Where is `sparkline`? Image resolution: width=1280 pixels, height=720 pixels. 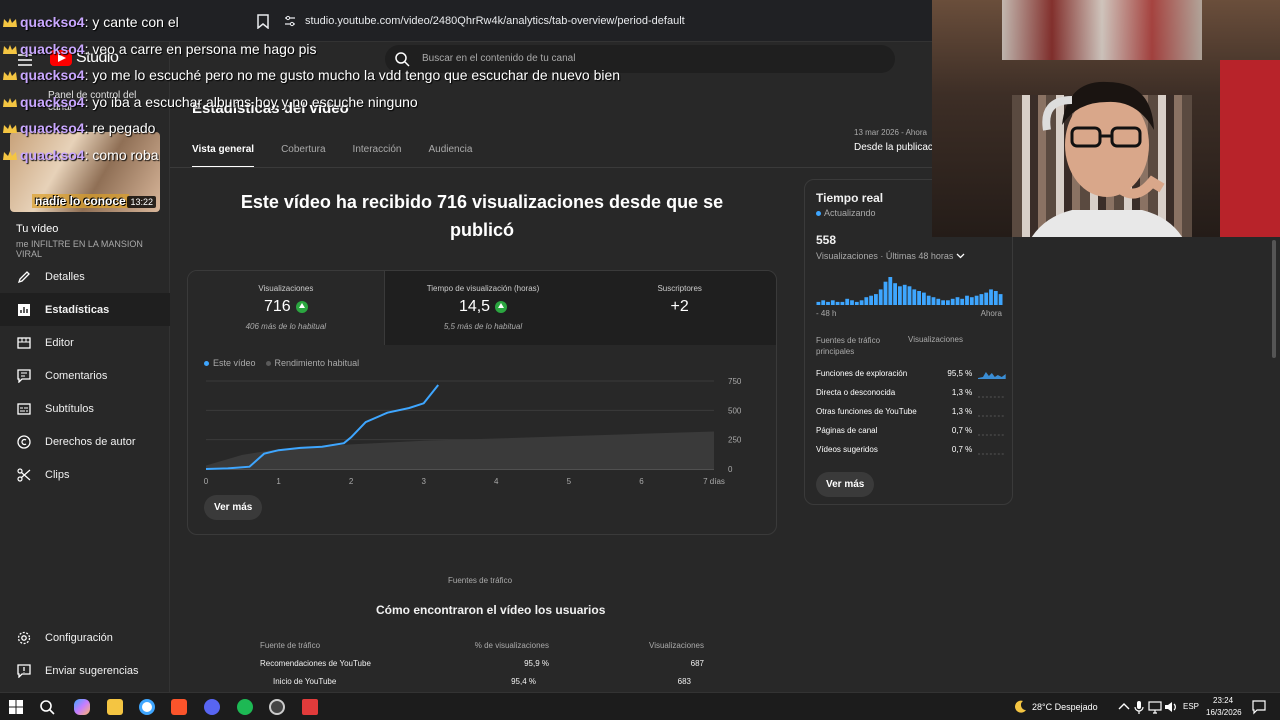
sparkline is located at coordinates (992, 434).